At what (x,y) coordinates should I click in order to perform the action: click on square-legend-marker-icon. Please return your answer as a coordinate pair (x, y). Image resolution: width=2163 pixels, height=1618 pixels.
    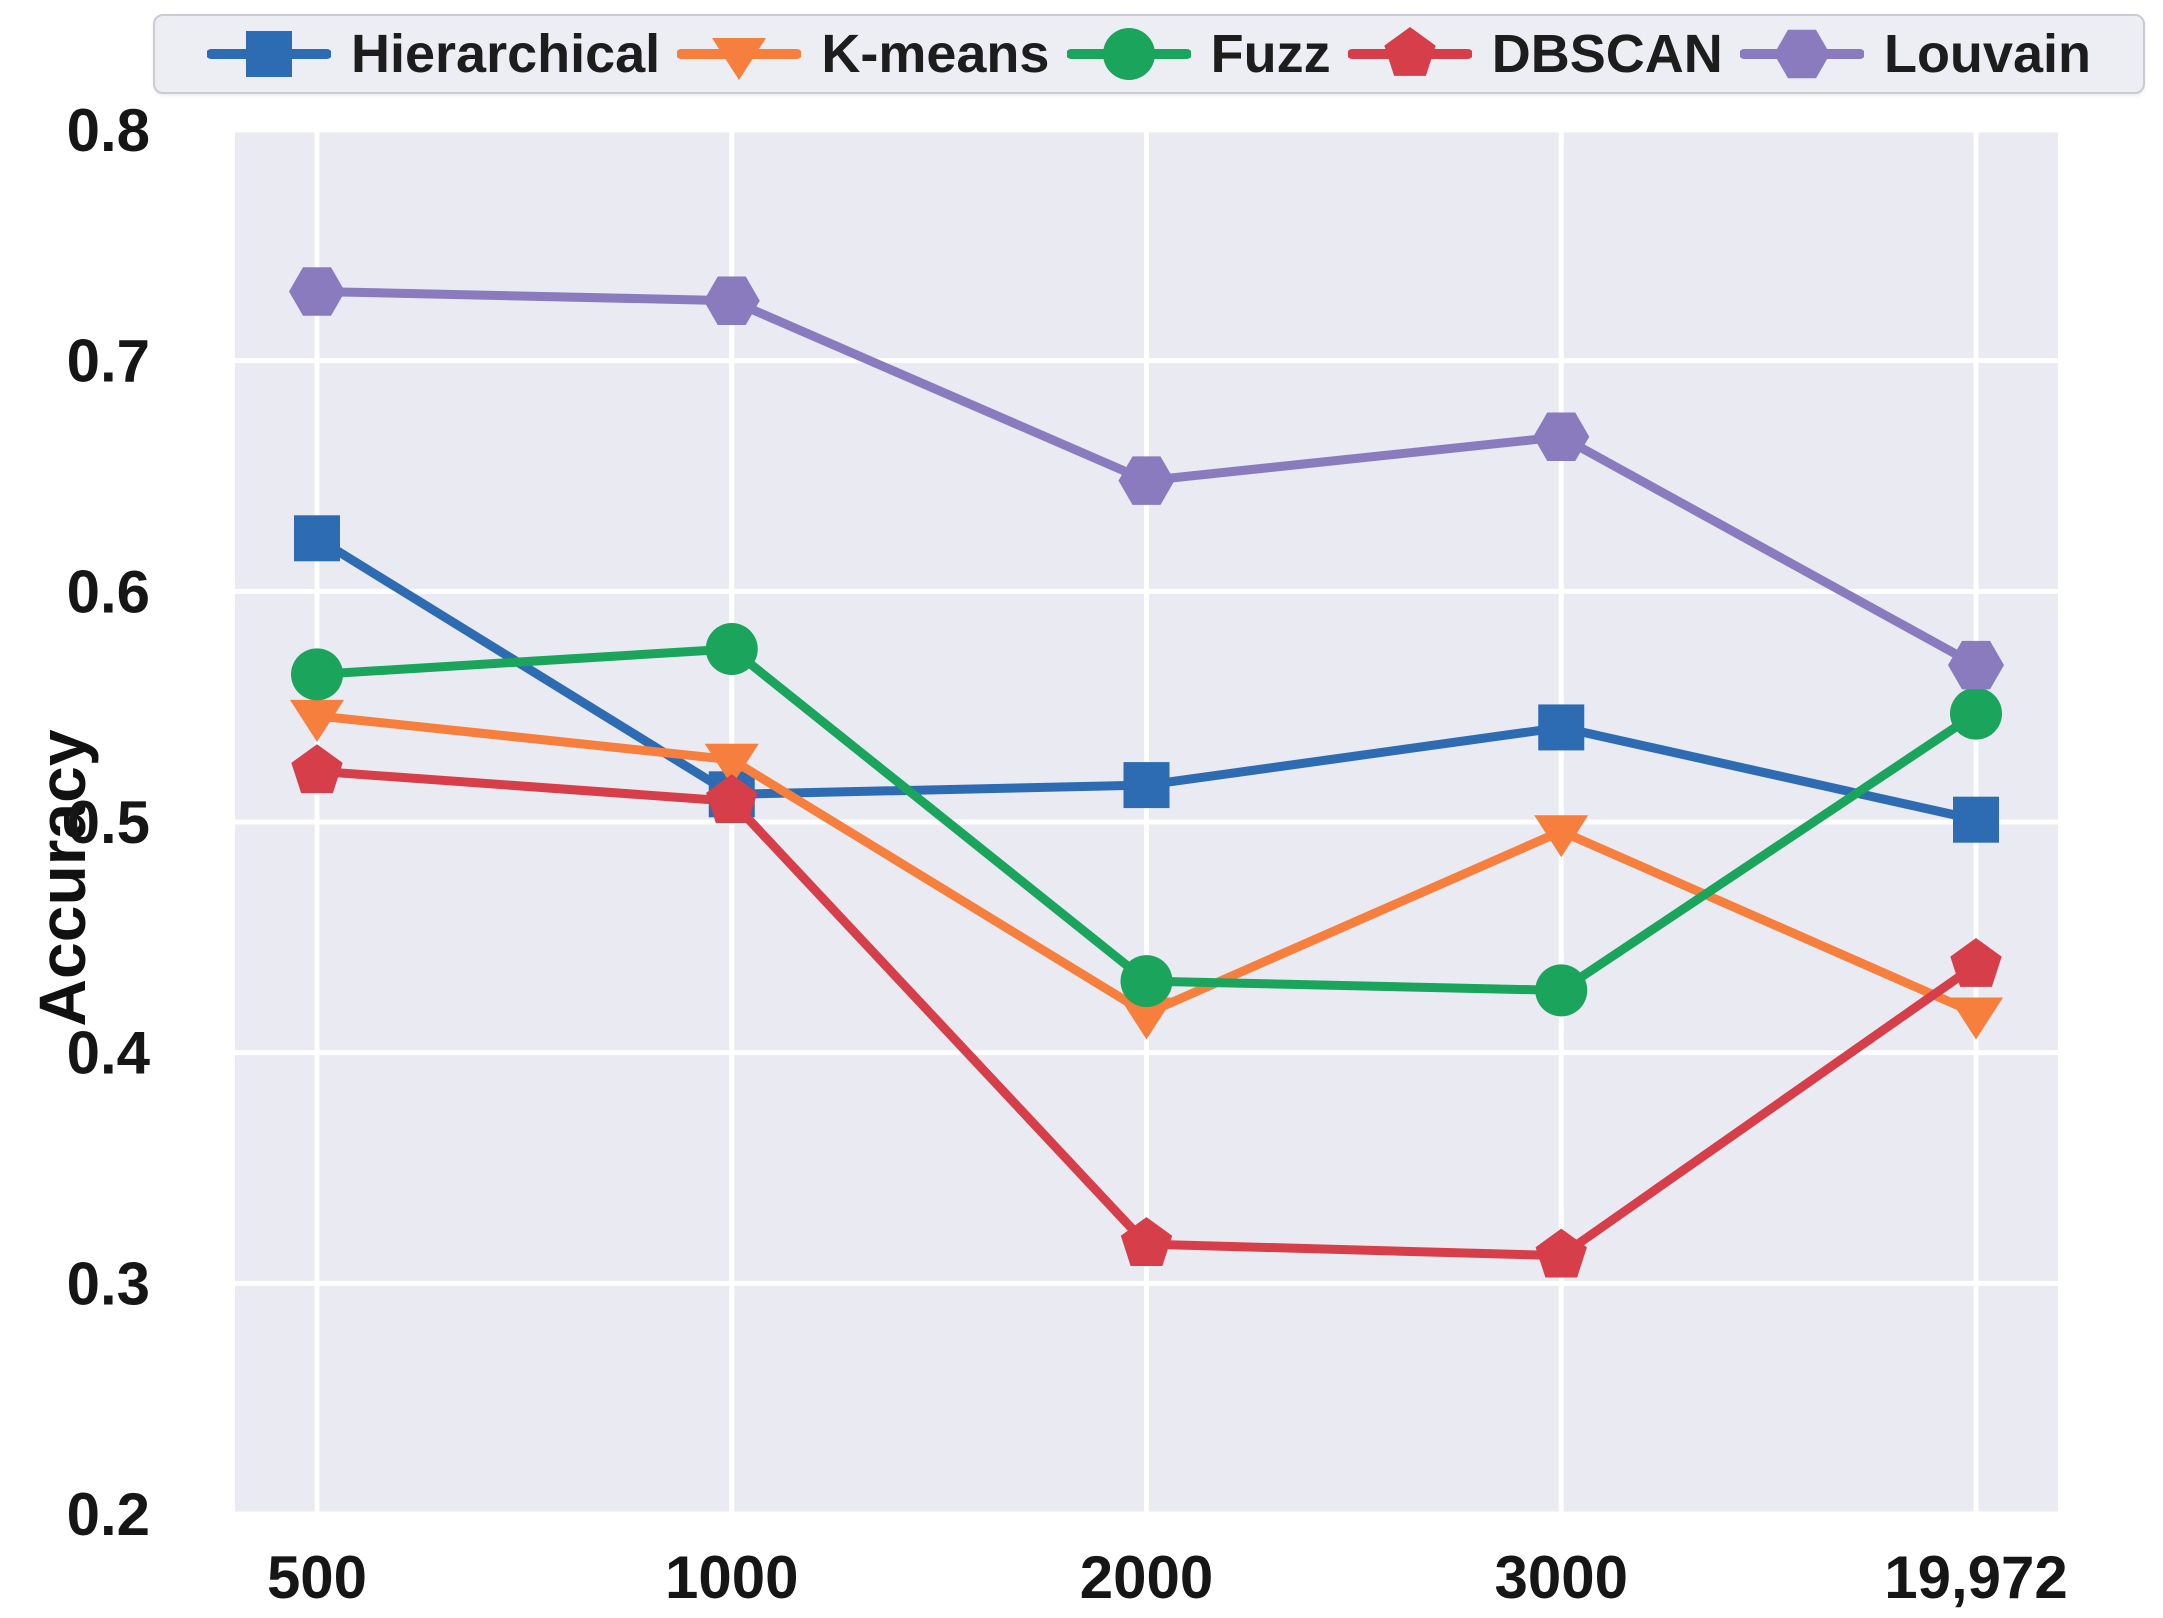
    Looking at the image, I should click on (269, 54).